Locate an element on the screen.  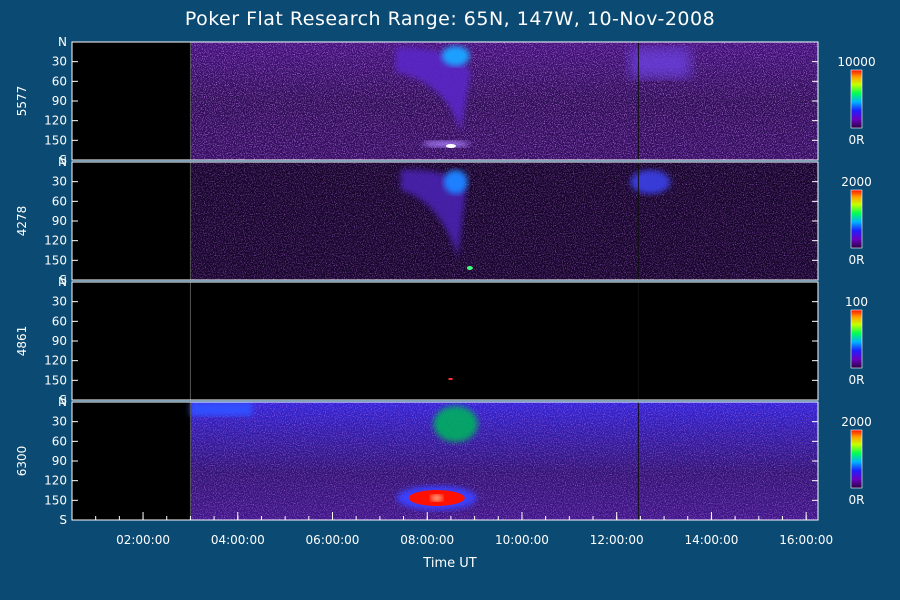
x-tick-label: 02:00:00 is located at coordinates (143, 540).